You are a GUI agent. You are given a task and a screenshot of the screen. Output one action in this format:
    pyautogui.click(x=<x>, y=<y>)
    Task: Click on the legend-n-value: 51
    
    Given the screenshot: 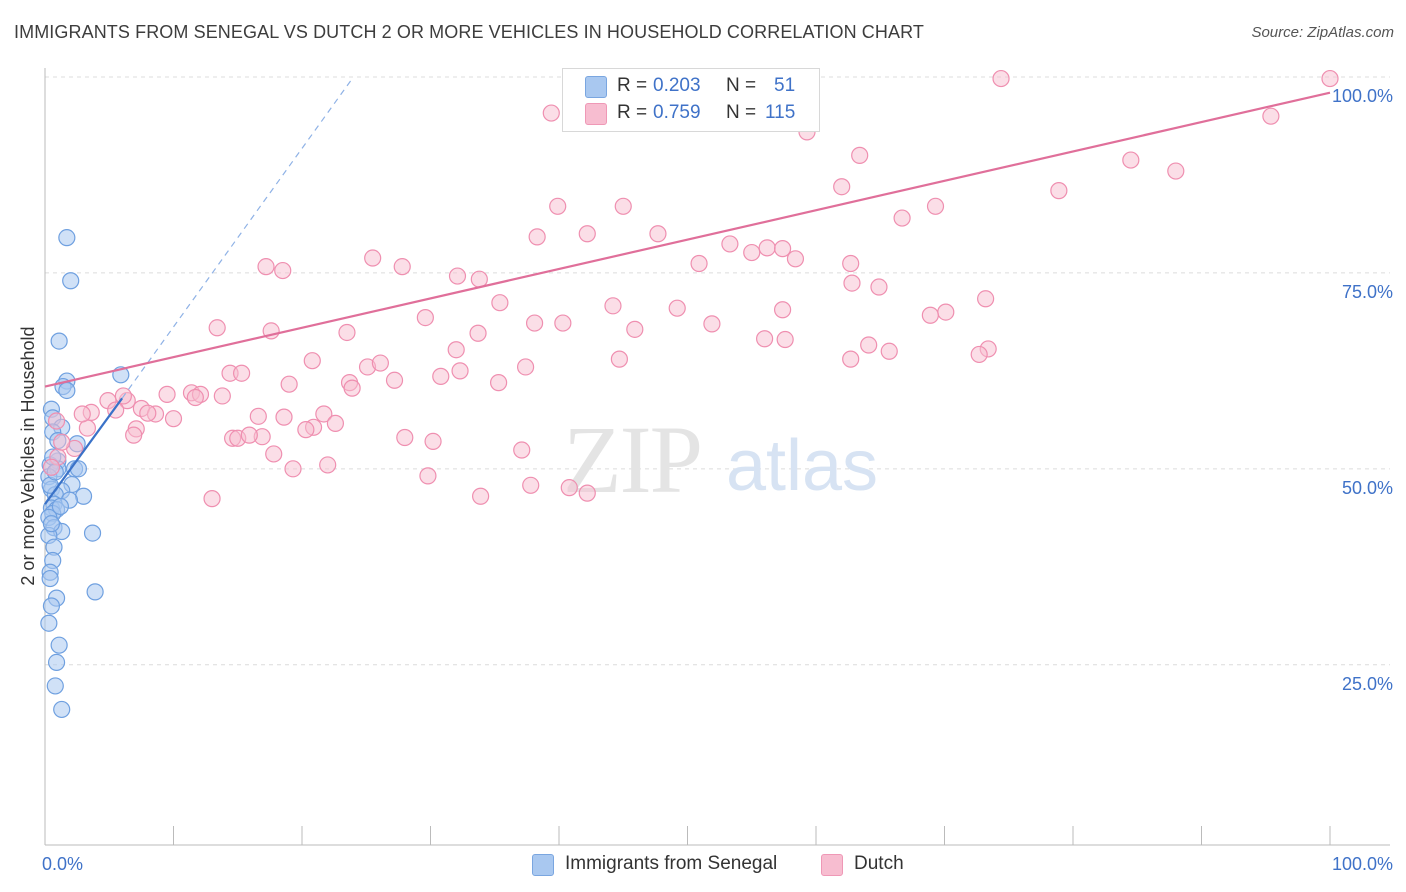 What is the action you would take?
    pyautogui.click(x=785, y=85)
    